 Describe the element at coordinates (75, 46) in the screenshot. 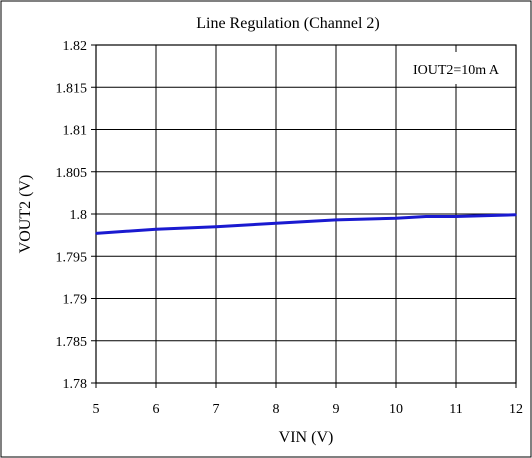

I see `y-tick-label: 1.82` at that location.